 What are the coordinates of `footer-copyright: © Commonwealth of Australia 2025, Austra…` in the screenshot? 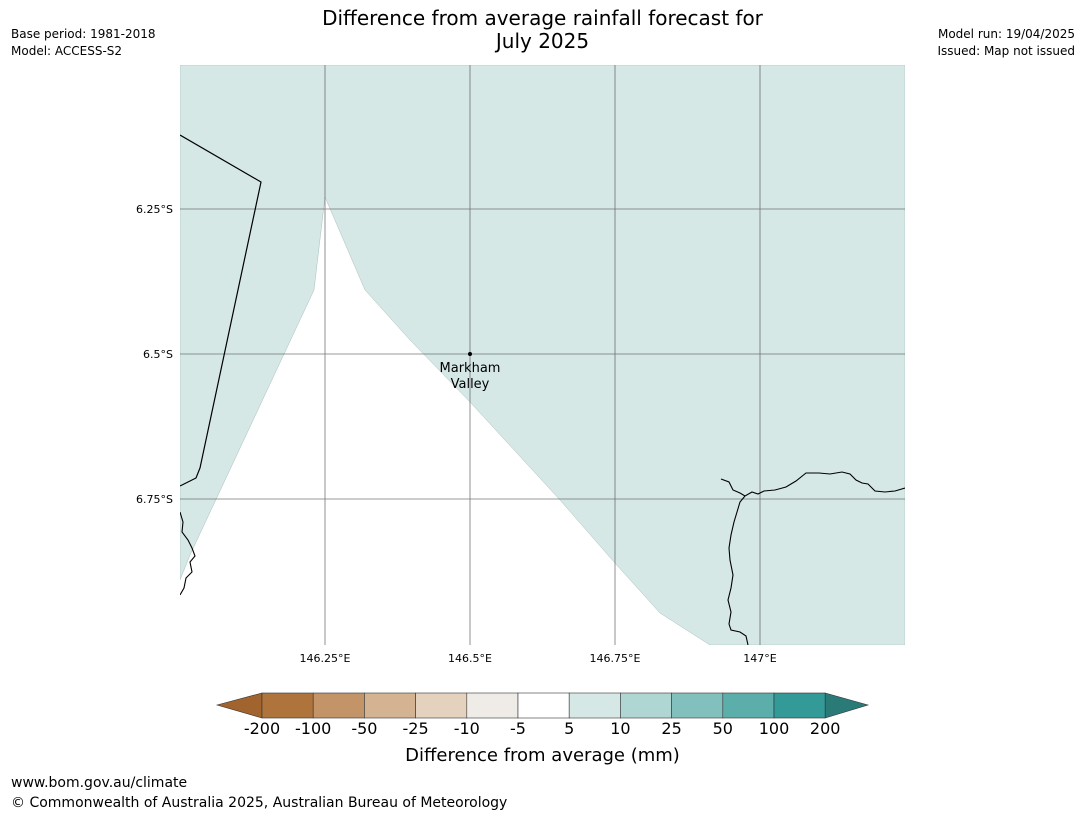 It's located at (259, 803).